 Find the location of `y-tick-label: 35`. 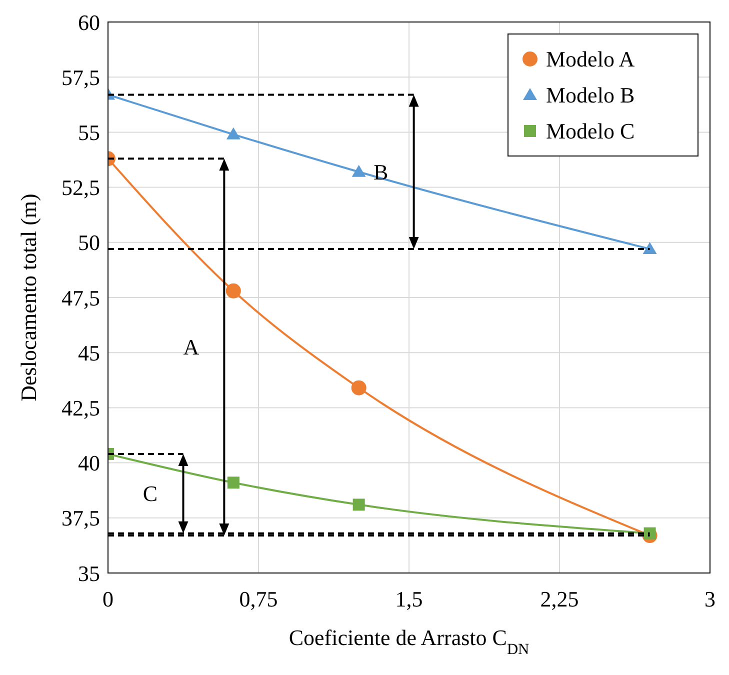

y-tick-label: 35 is located at coordinates (89, 573).